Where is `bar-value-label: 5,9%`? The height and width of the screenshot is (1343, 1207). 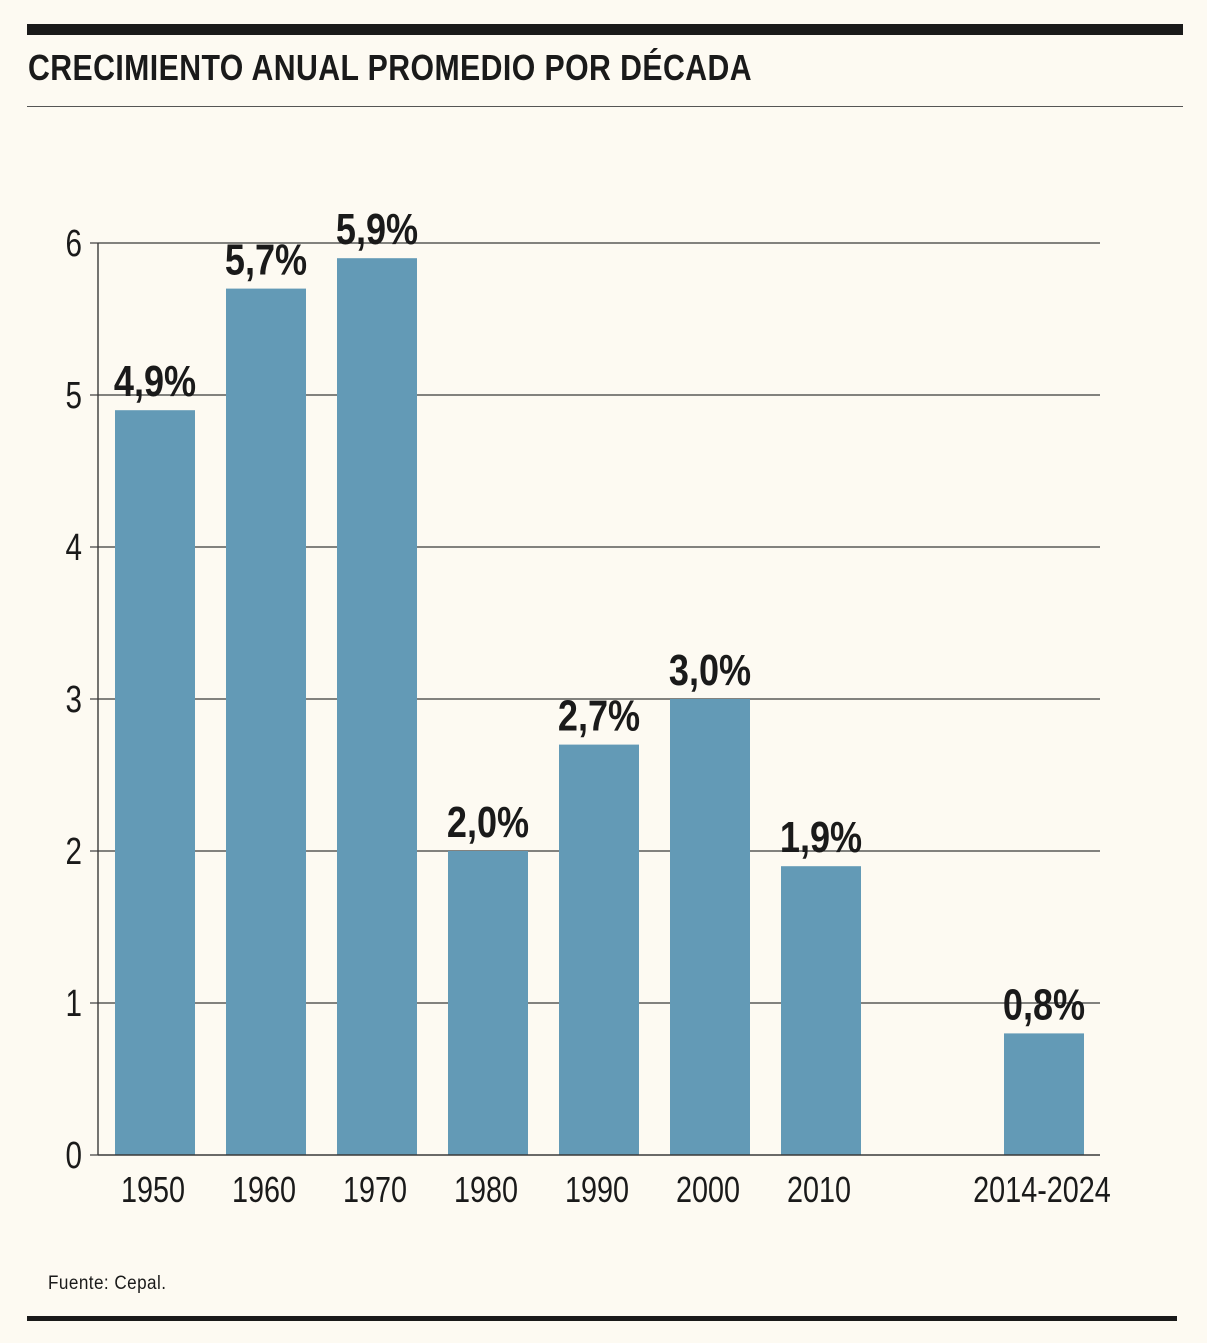 bar-value-label: 5,9% is located at coordinates (377, 229).